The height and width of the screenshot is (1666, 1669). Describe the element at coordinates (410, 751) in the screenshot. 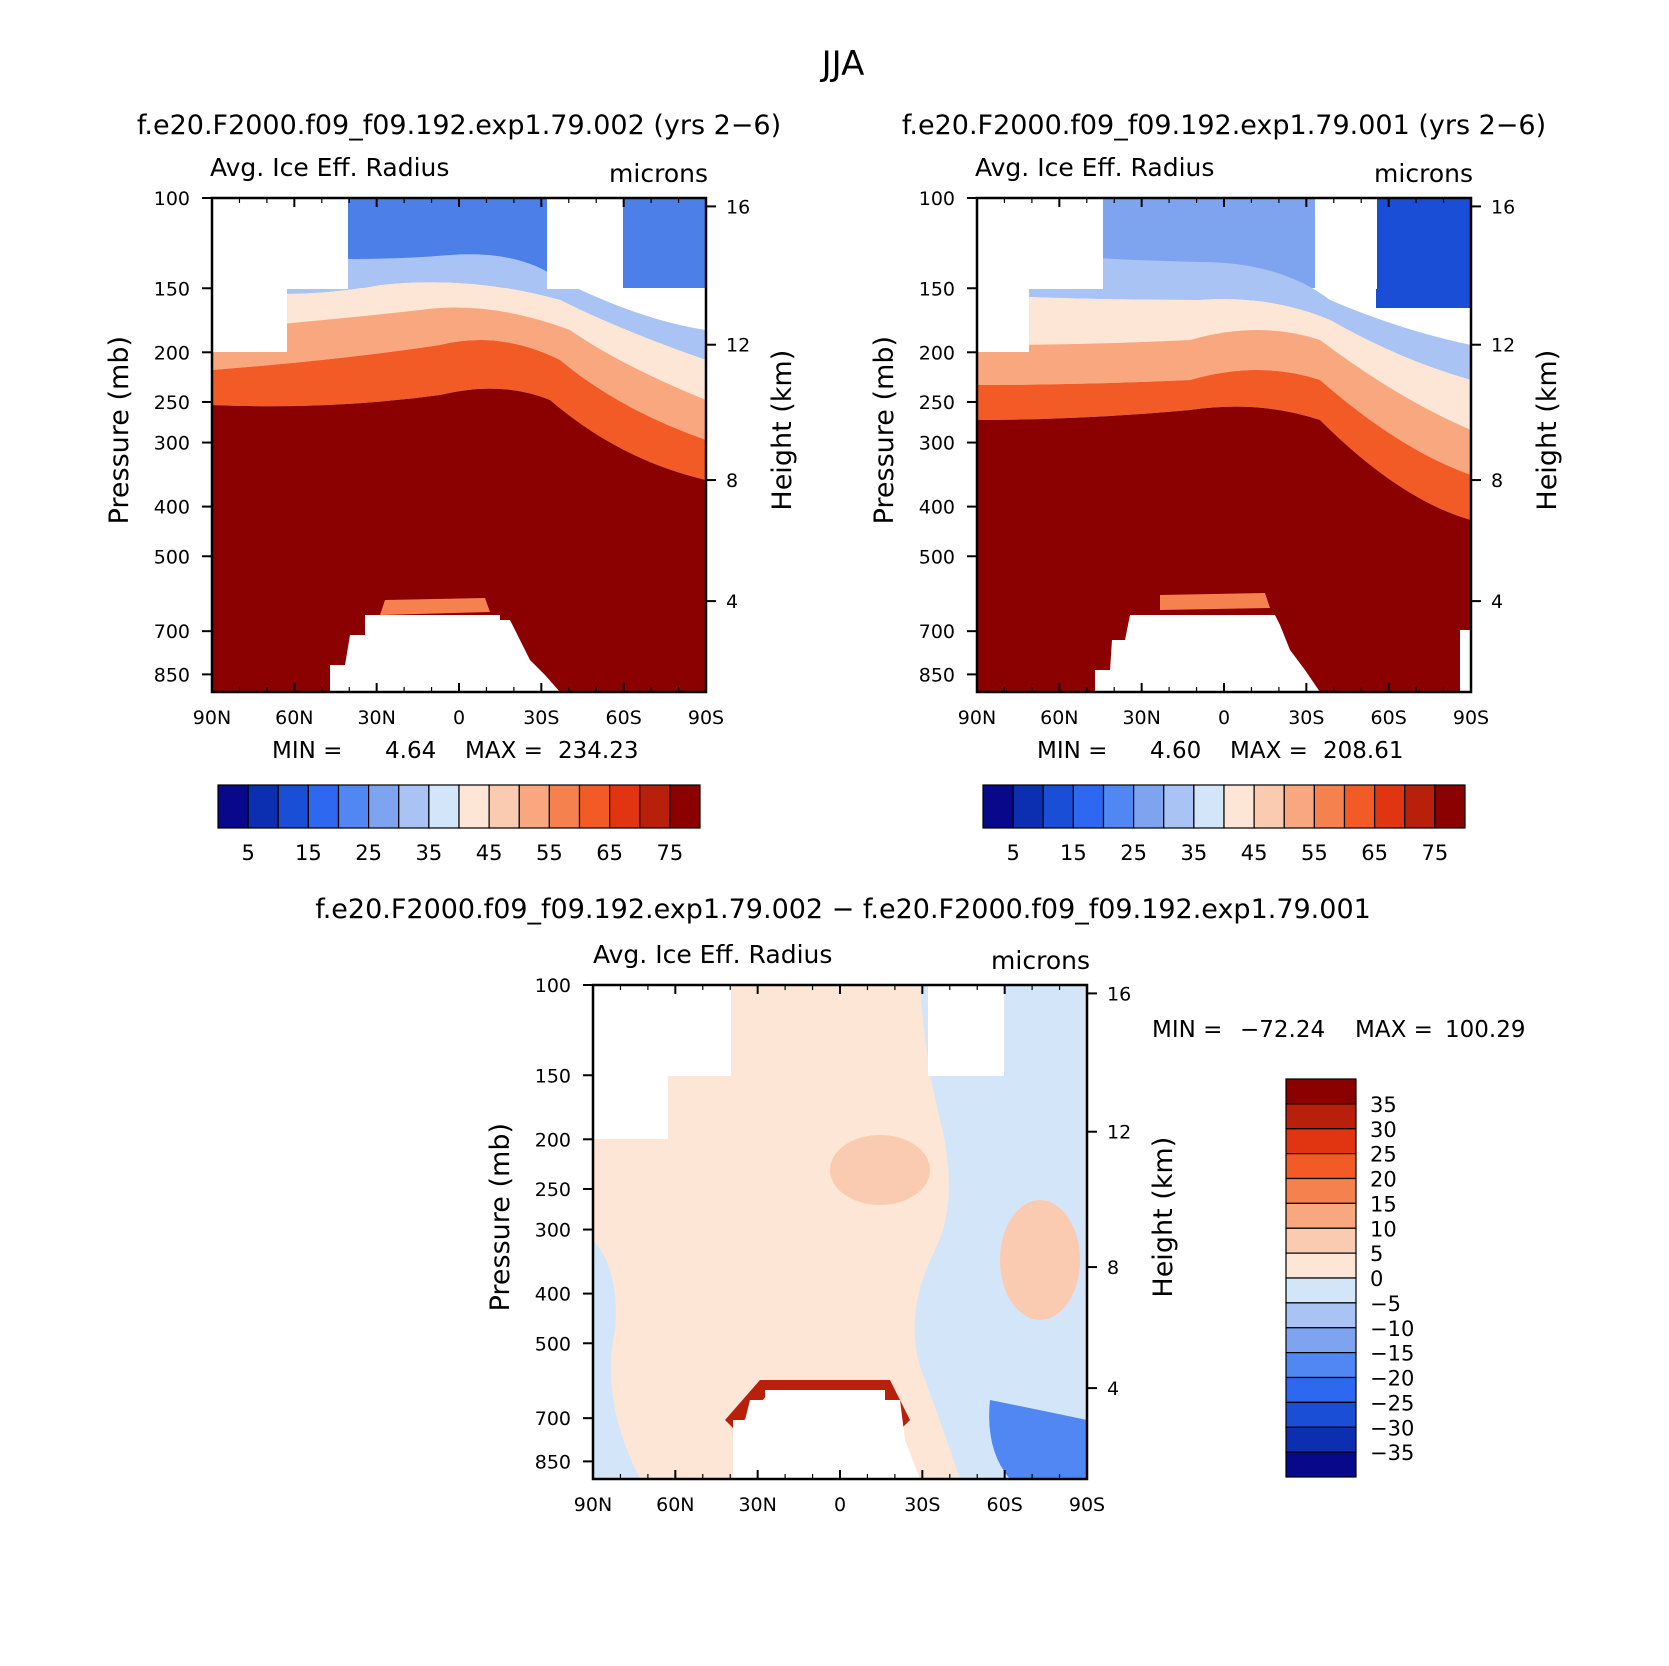

I see `panel-1-min-value: 4.64` at that location.